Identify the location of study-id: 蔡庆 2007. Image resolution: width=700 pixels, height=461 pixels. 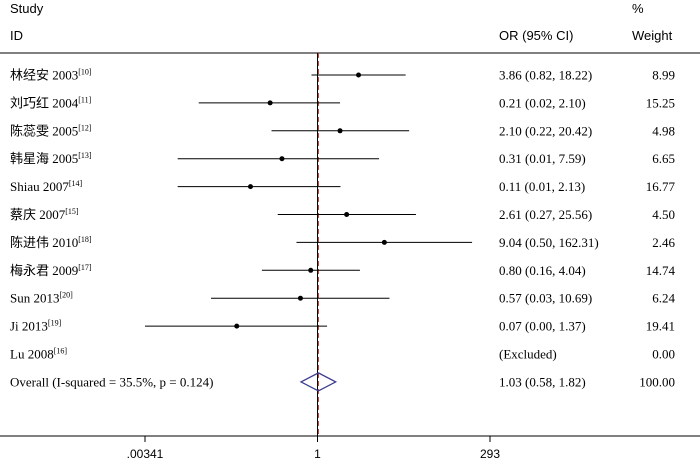
(38, 214).